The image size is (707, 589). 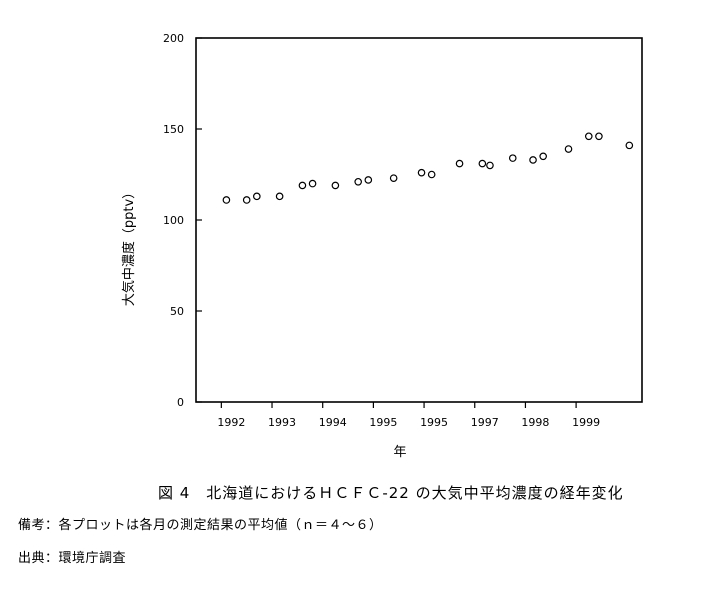 What do you see at coordinates (333, 422) in the screenshot?
I see `x-tick-label: 1994` at bounding box center [333, 422].